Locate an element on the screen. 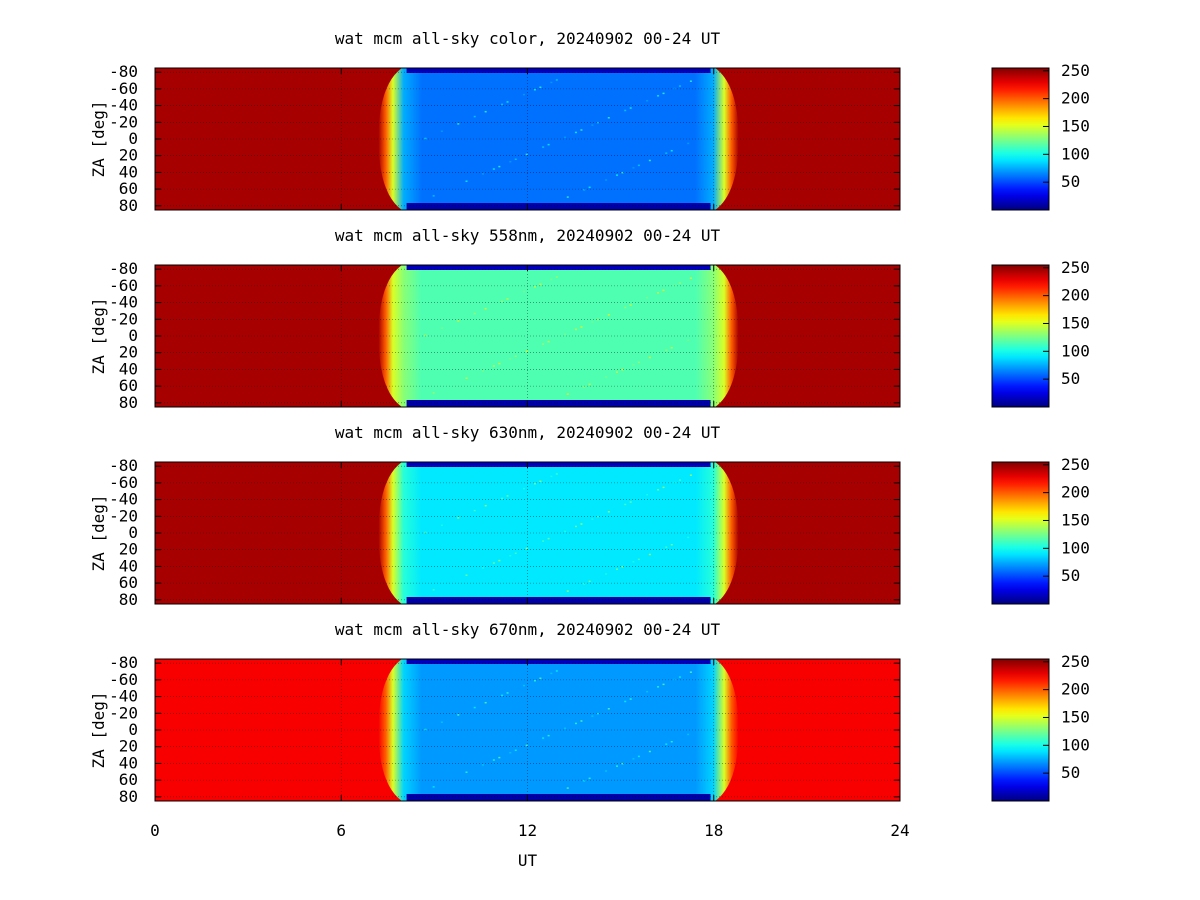 This screenshot has height=900, width=1200. colorbar-tick-label: 200 is located at coordinates (1075, 295).